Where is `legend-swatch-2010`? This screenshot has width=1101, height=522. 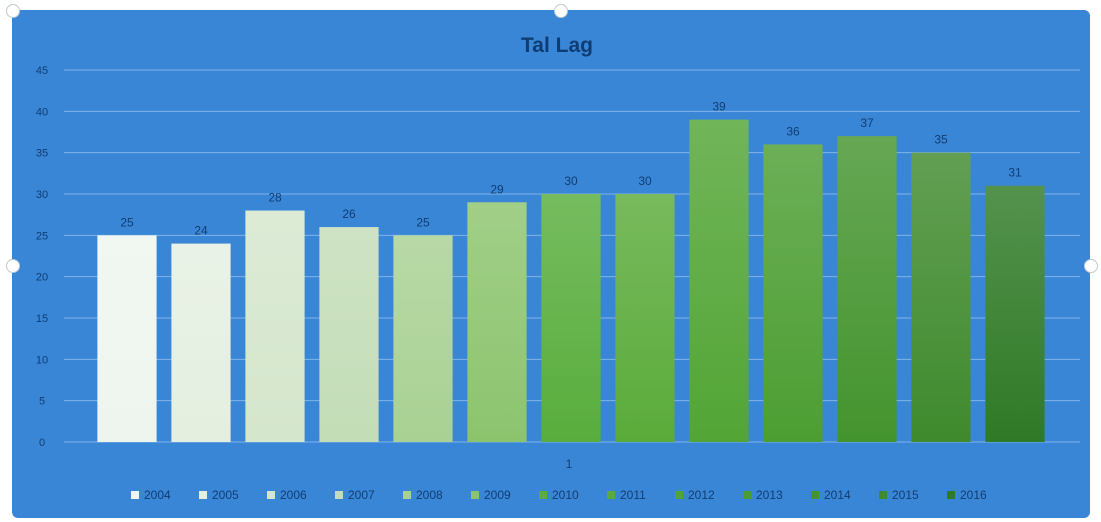
legend-swatch-2010 is located at coordinates (543, 495).